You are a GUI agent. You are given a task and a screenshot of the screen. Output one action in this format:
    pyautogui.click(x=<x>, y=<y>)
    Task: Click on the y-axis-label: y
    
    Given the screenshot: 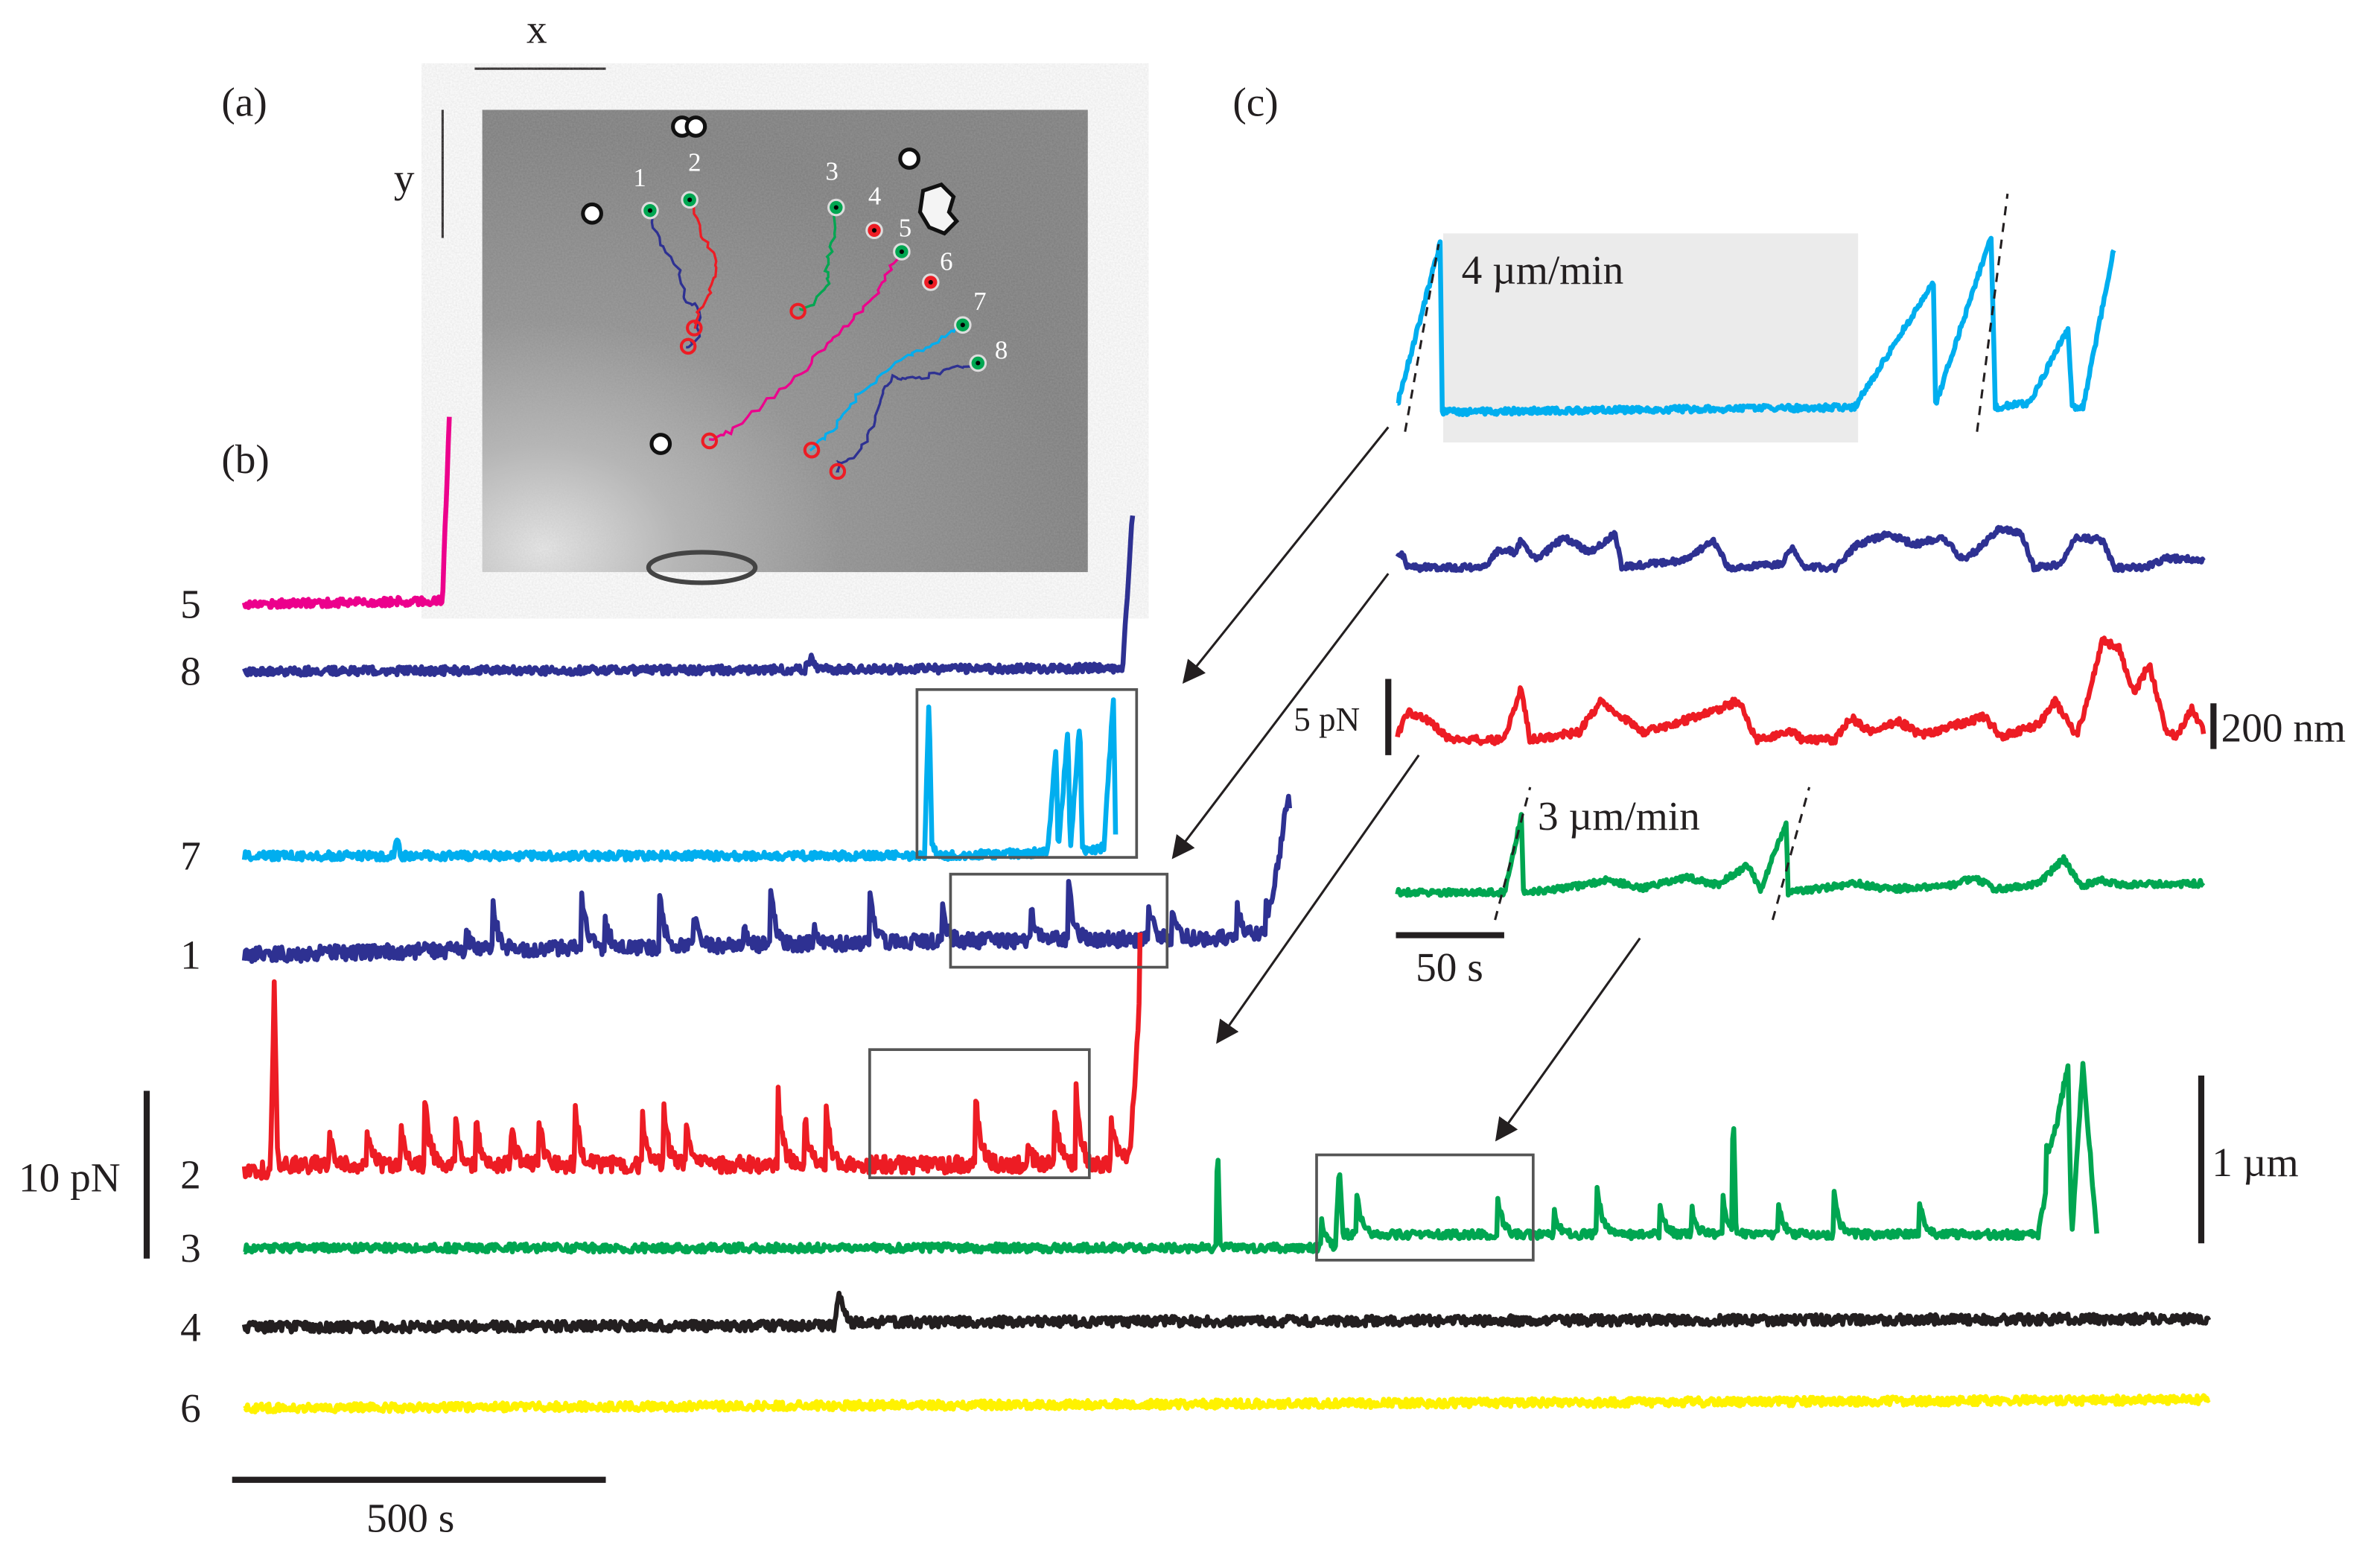 What is the action you would take?
    pyautogui.click(x=404, y=179)
    